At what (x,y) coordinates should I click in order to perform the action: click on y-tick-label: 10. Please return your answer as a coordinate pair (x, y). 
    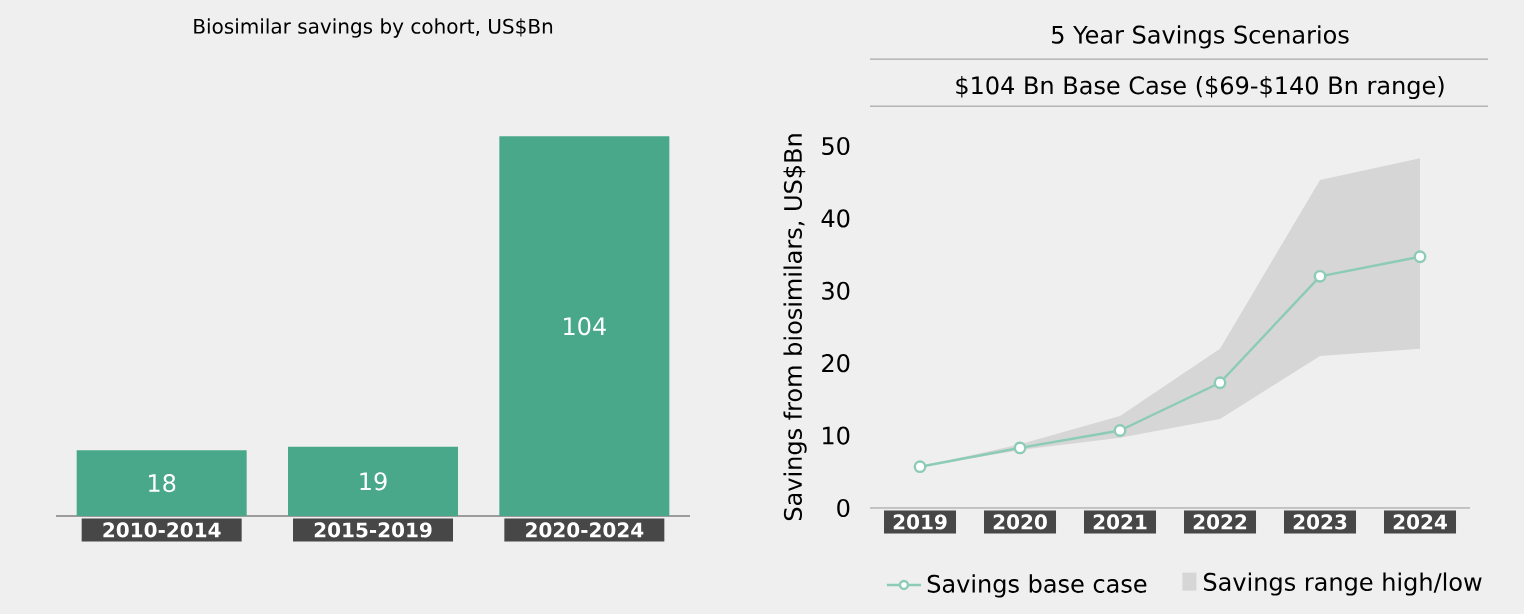
    Looking at the image, I should click on (836, 435).